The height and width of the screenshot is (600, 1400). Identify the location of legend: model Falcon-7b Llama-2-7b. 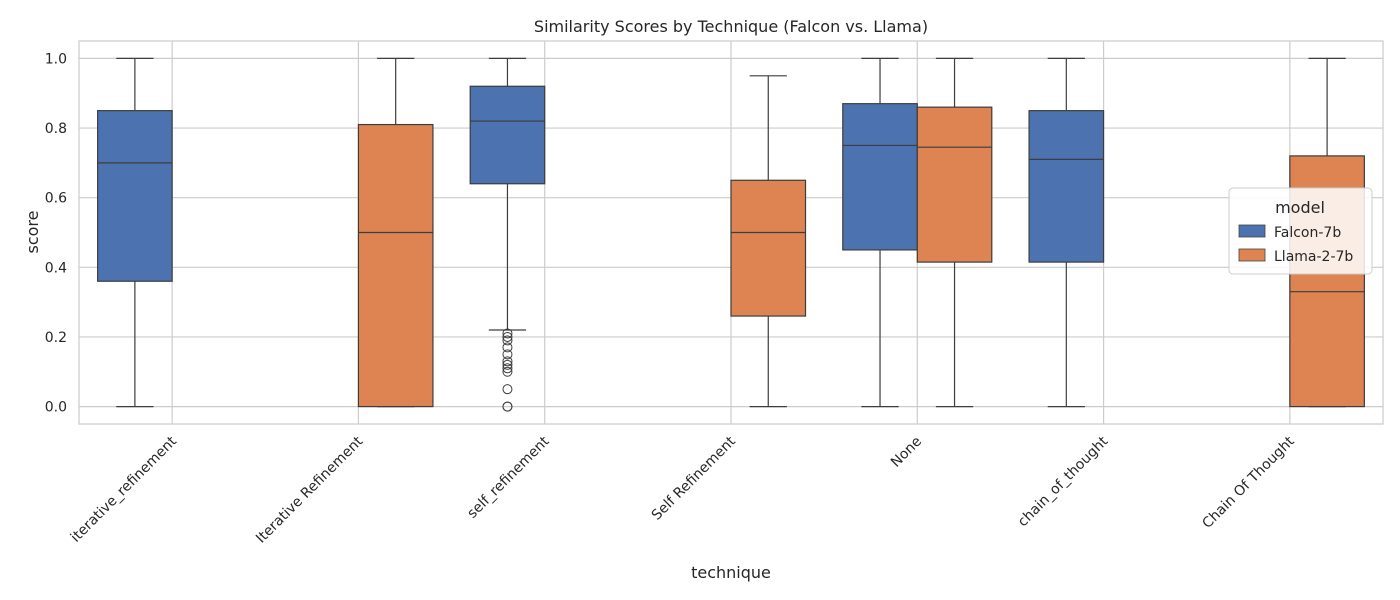
(1300, 231).